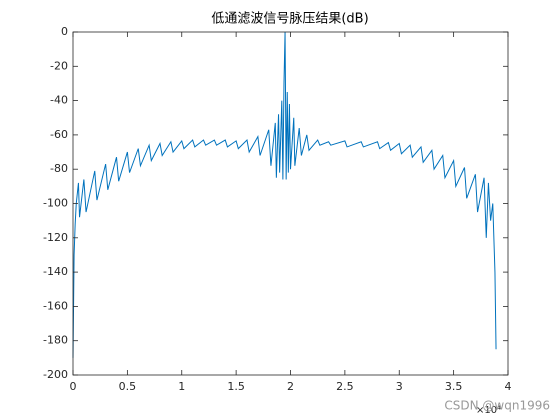 The image size is (560, 420). I want to click on x-tick-label: 1, so click(181, 386).